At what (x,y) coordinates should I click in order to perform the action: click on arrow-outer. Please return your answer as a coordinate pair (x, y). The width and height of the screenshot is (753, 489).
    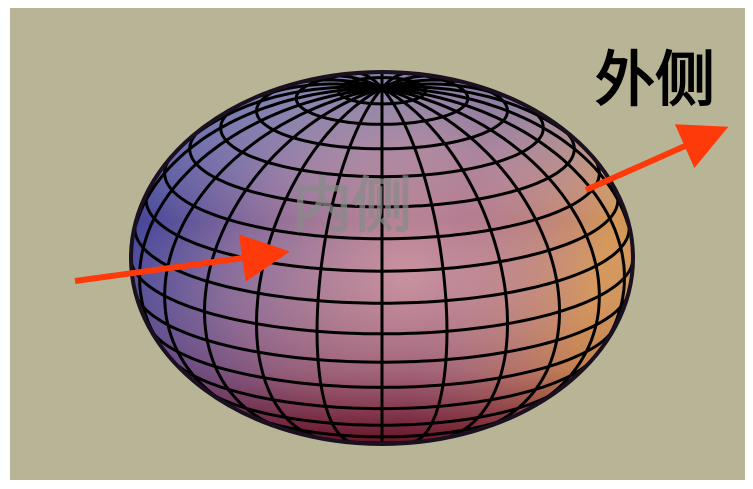
    Looking at the image, I should click on (656, 158).